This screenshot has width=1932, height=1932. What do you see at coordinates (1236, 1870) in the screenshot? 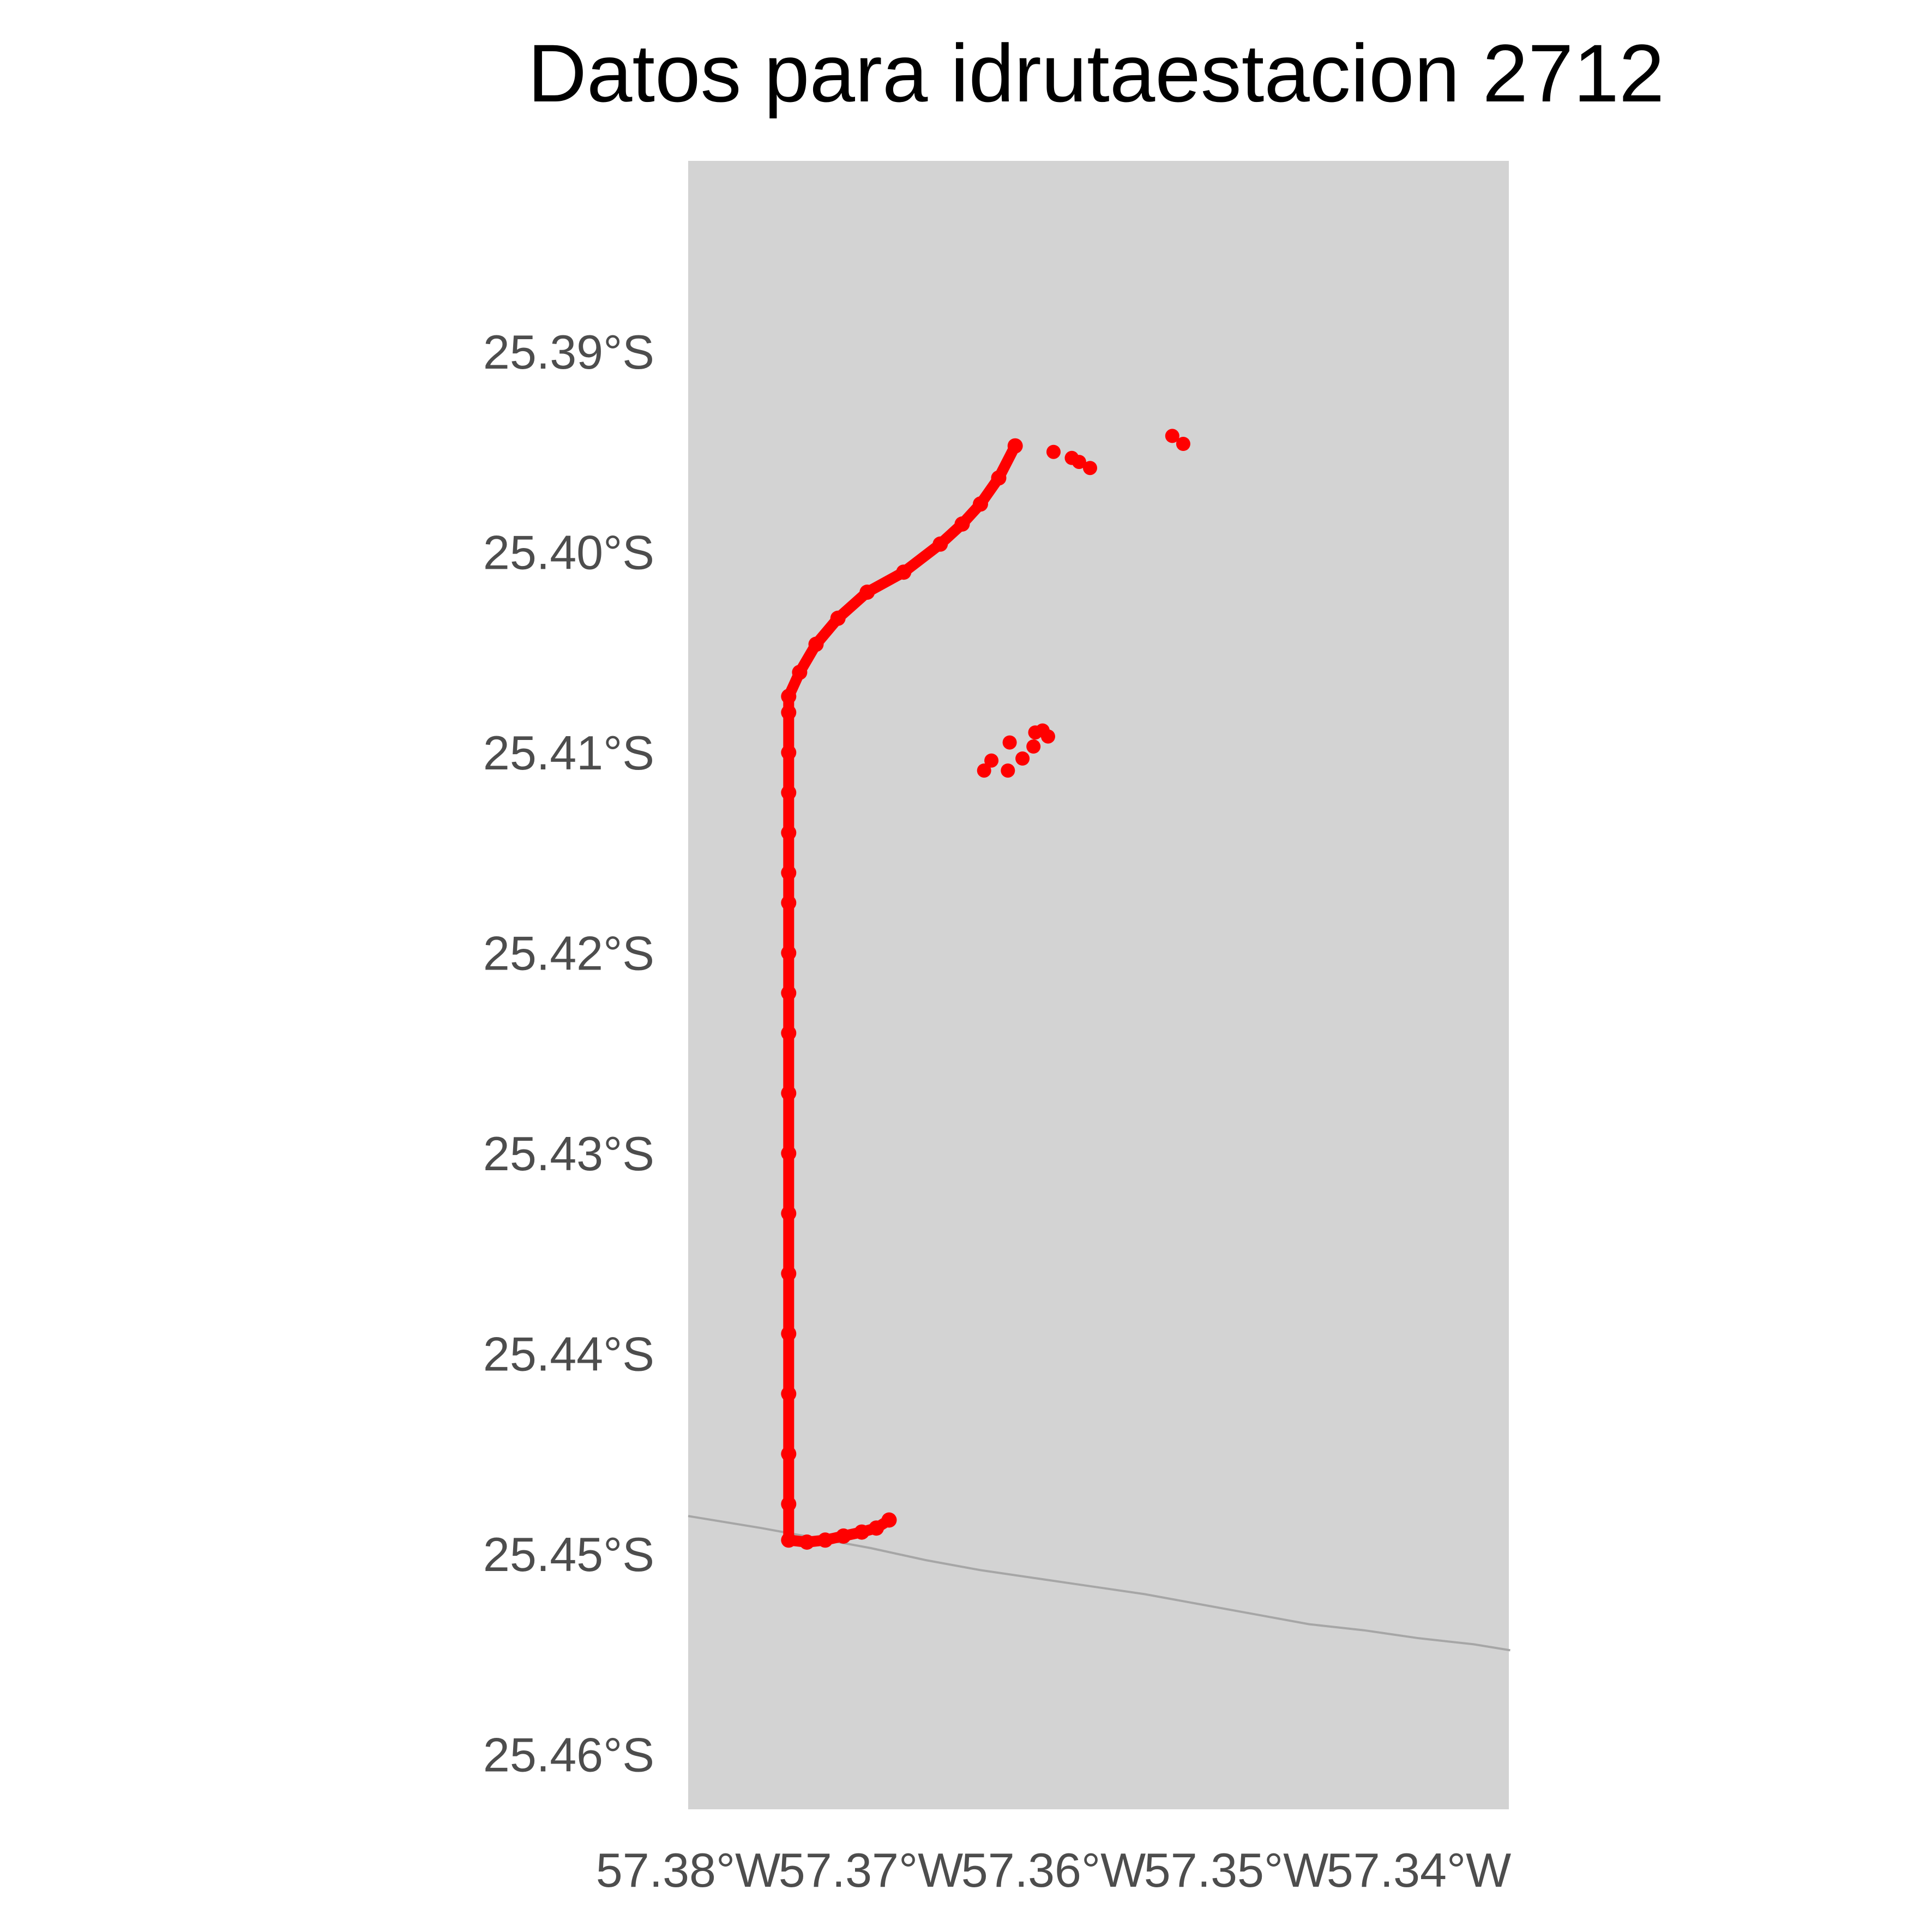
I see `x-tick-label: 57.35°W` at bounding box center [1236, 1870].